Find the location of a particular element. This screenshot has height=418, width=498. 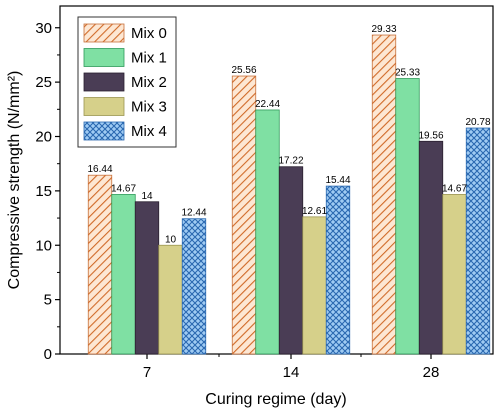

y-tick-label: 15 is located at coordinates (43, 191).